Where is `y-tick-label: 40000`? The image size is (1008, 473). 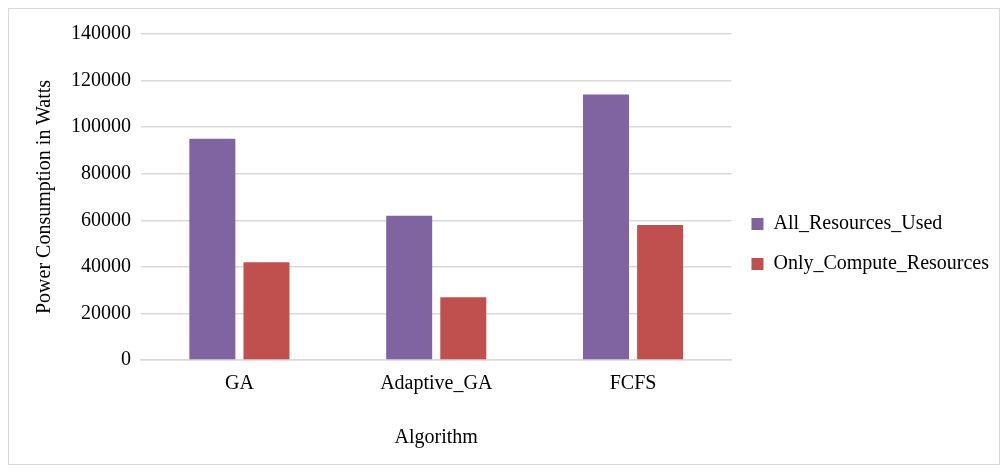 y-tick-label: 40000 is located at coordinates (106, 265).